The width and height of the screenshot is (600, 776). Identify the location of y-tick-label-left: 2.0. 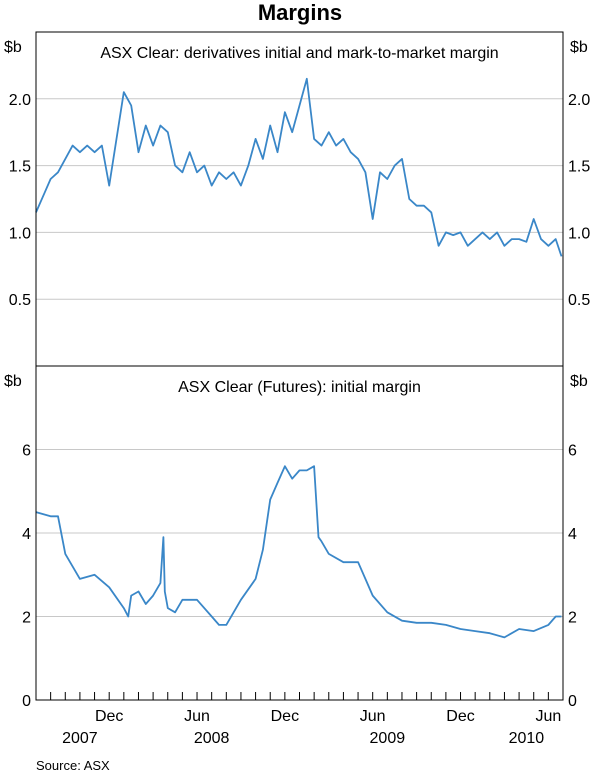
(20, 100).